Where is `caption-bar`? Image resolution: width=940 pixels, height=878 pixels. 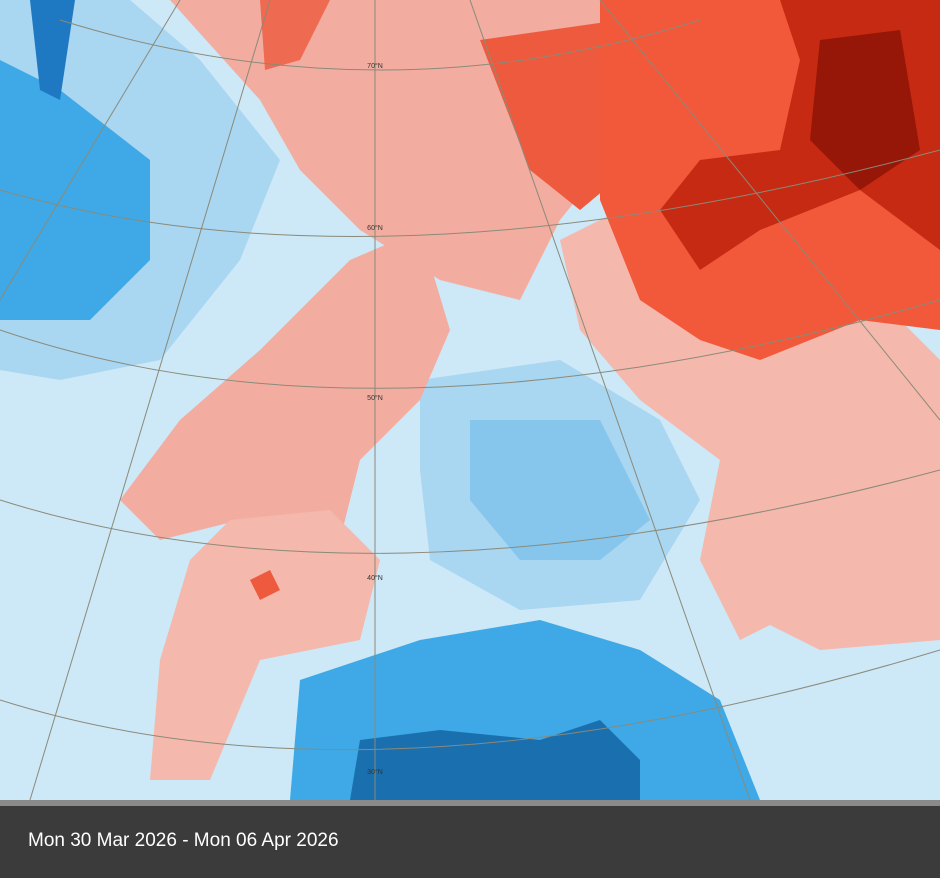 caption-bar is located at coordinates (470, 842).